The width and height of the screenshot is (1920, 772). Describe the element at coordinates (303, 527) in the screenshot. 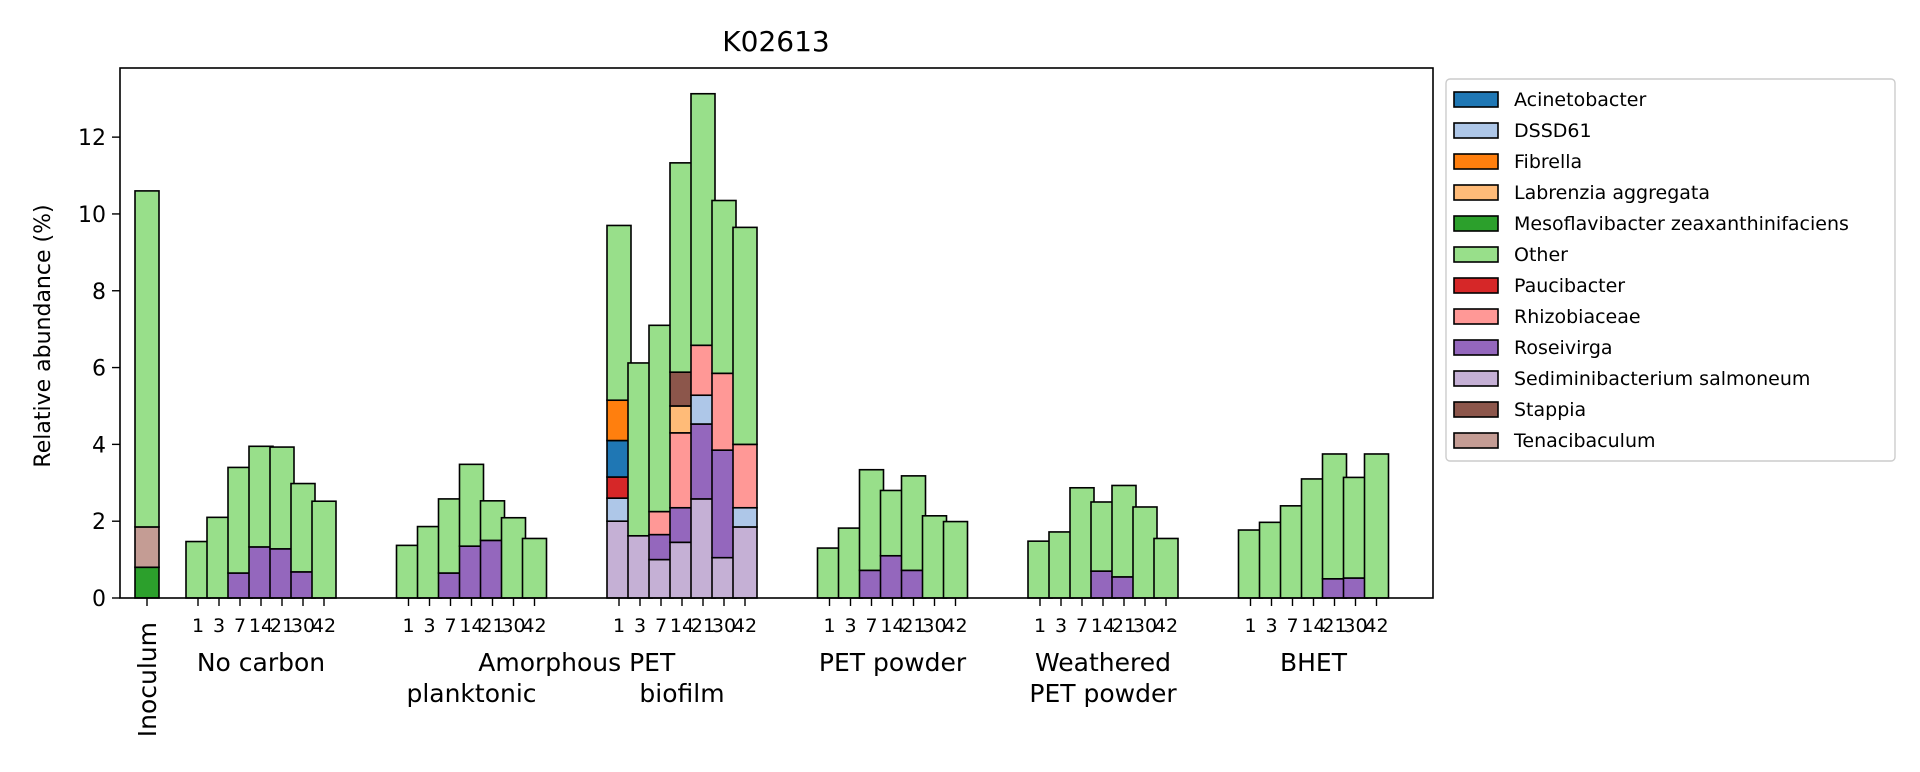

I see `bar-no-carbon-30-other` at that location.